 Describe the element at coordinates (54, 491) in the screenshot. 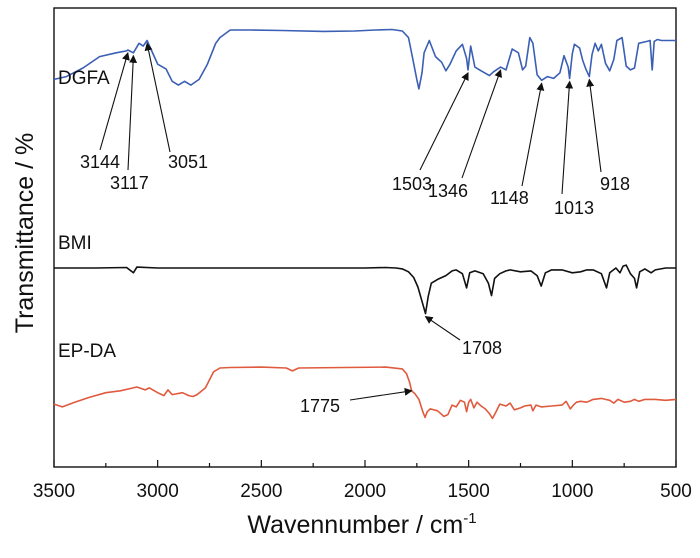

I see `x-tick-label-3500: 3500` at that location.